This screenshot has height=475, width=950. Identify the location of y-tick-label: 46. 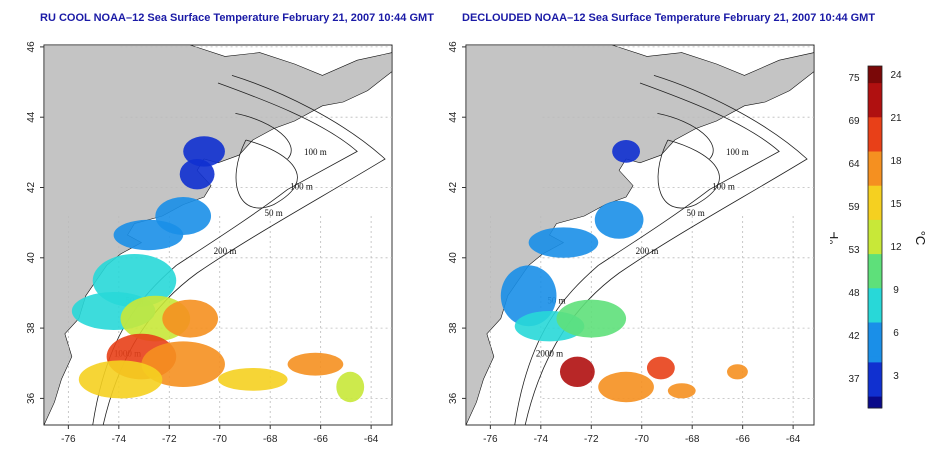
(453, 47).